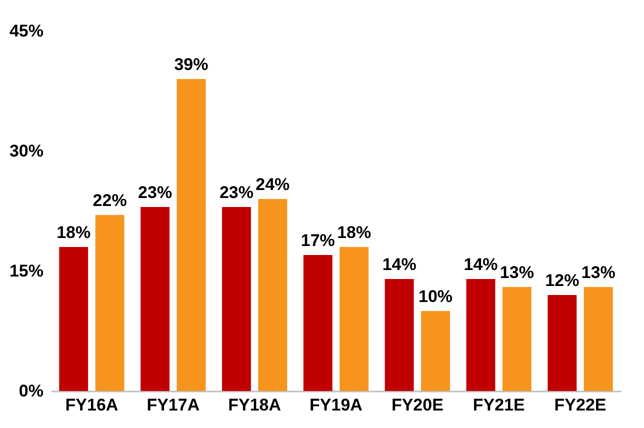 The width and height of the screenshot is (644, 428). I want to click on x-tick-label: FY20E, so click(417, 405).